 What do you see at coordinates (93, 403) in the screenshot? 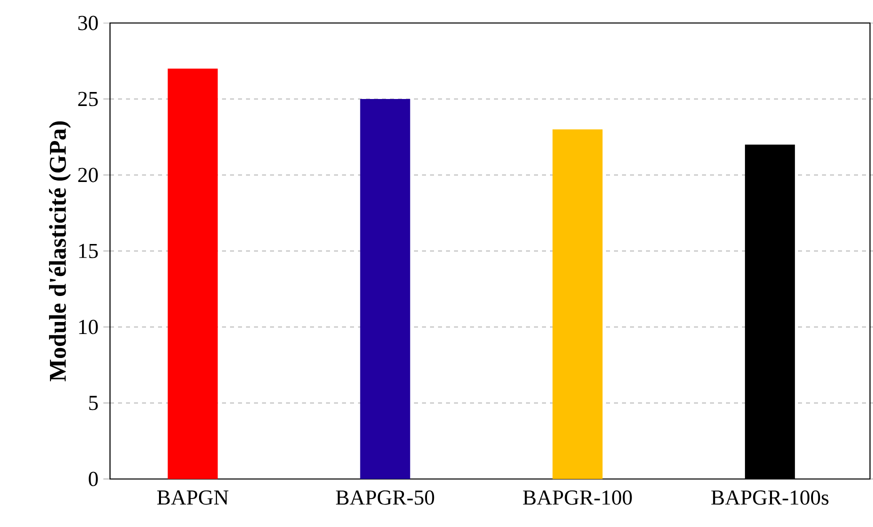
I see `y-tick-label: 5` at bounding box center [93, 403].